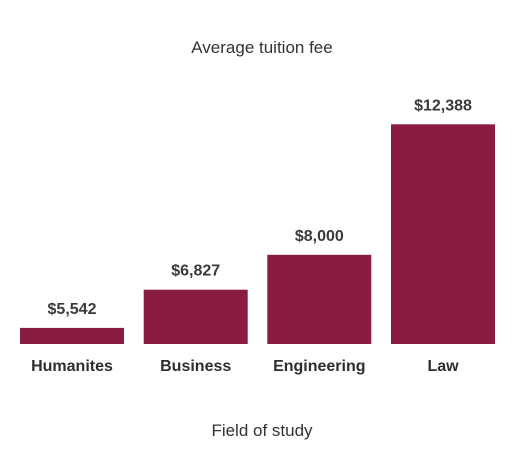 Image resolution: width=524 pixels, height=471 pixels. I want to click on bar-law, so click(443, 234).